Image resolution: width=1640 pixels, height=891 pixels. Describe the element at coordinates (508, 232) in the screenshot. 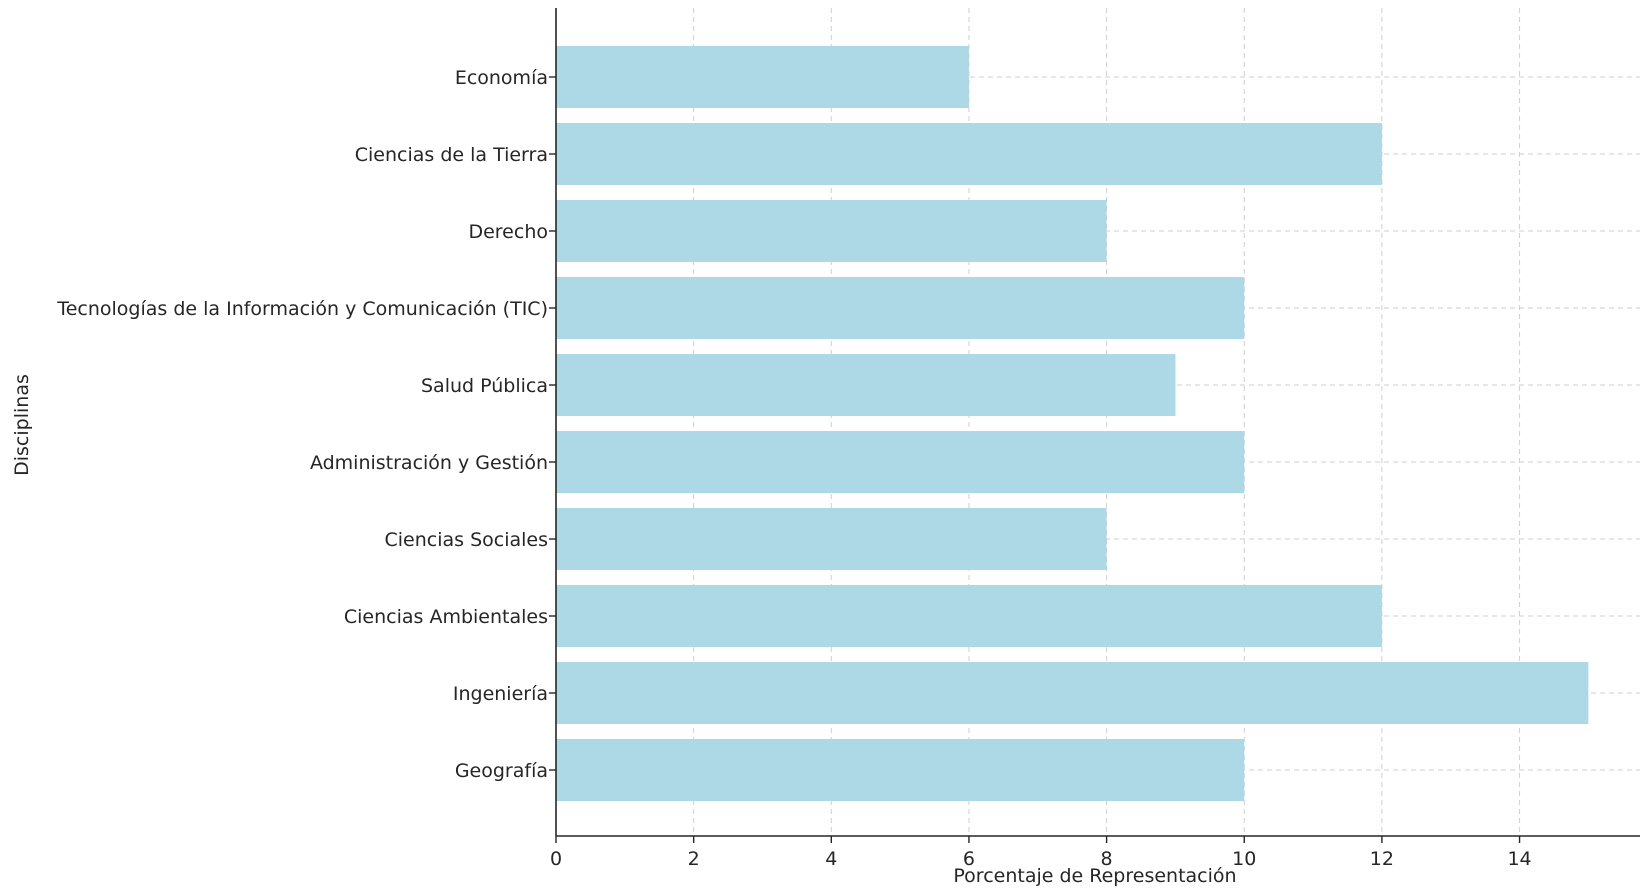

I see `y-tick-label: Derecho` at that location.